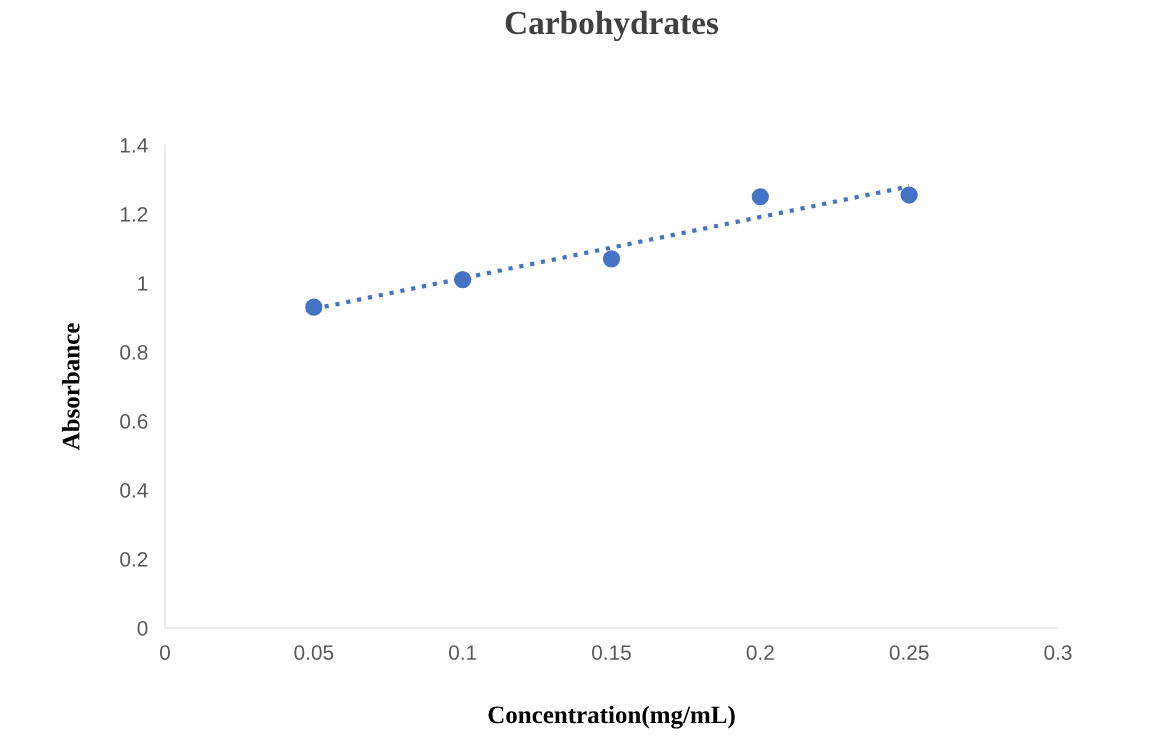 Image resolution: width=1163 pixels, height=739 pixels. Describe the element at coordinates (611, 717) in the screenshot. I see `x-axis-title: Concentration(mg/mL)` at that location.